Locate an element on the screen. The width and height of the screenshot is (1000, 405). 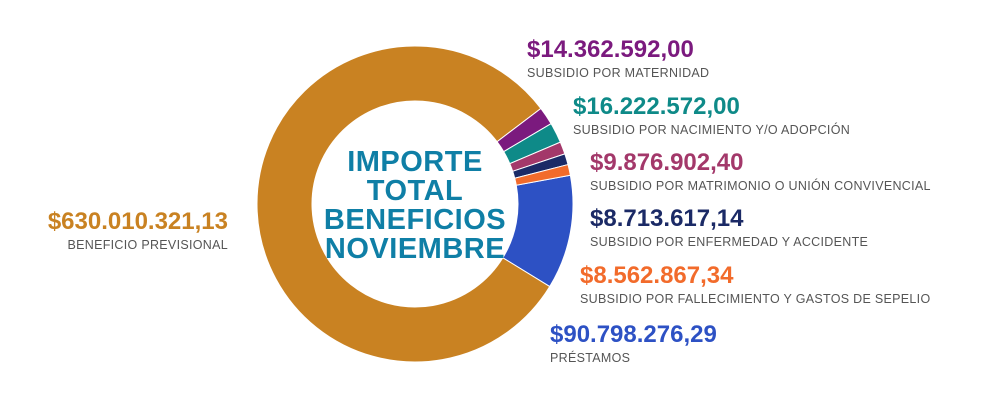
slice-value: $630.010.321,13 is located at coordinates (137, 221).